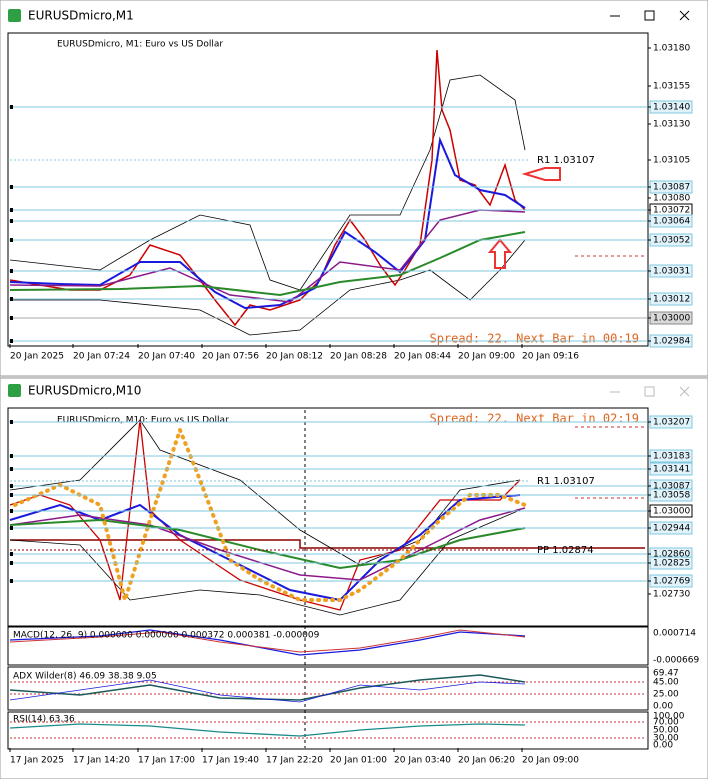 The height and width of the screenshot is (779, 708). Describe the element at coordinates (666, 695) in the screenshot. I see `indicator-scale-label: 25.00` at that location.